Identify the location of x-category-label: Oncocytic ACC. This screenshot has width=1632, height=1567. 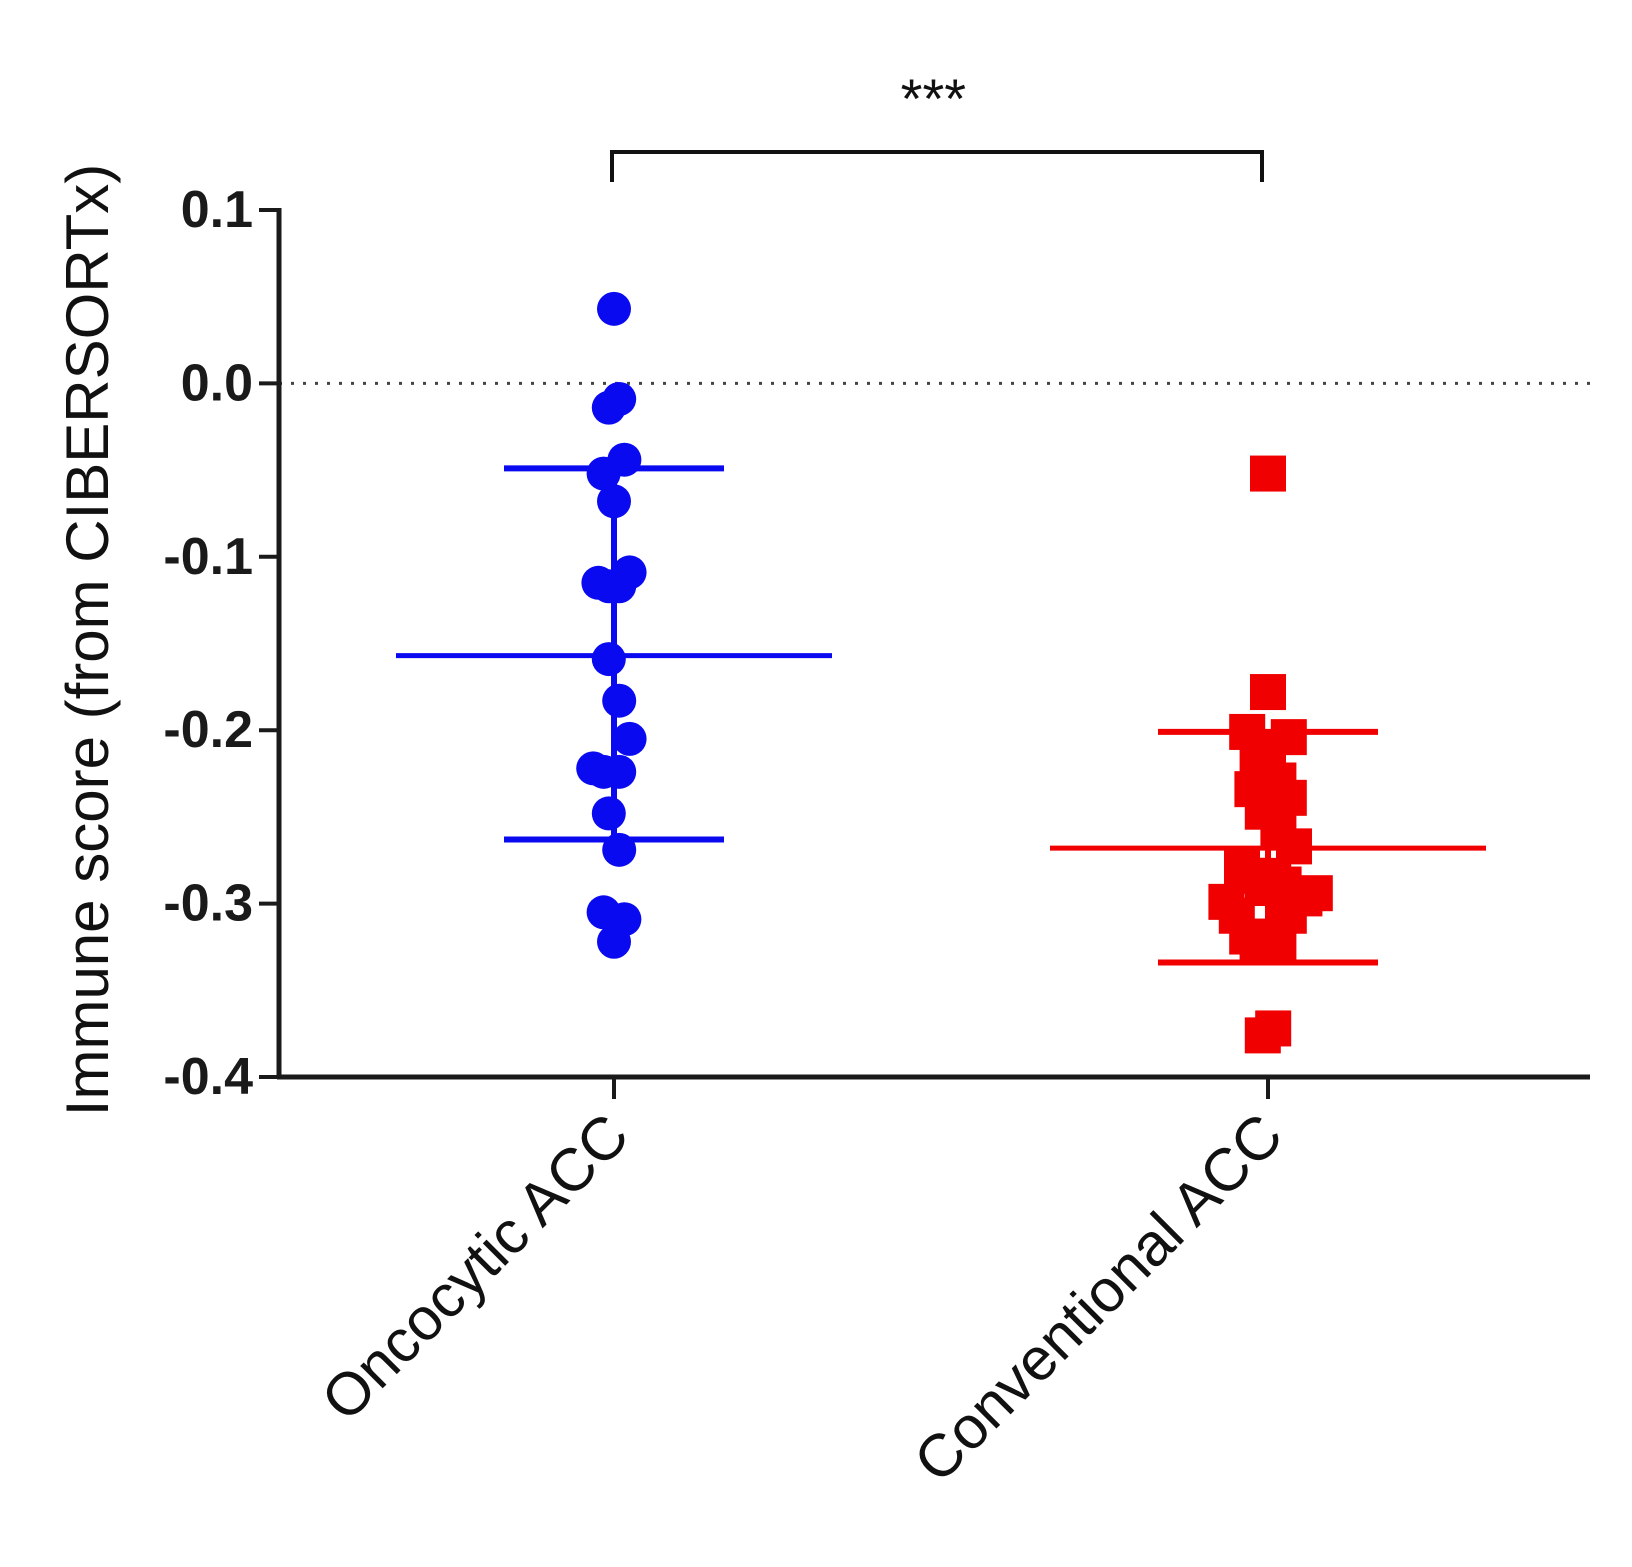
(475, 1267).